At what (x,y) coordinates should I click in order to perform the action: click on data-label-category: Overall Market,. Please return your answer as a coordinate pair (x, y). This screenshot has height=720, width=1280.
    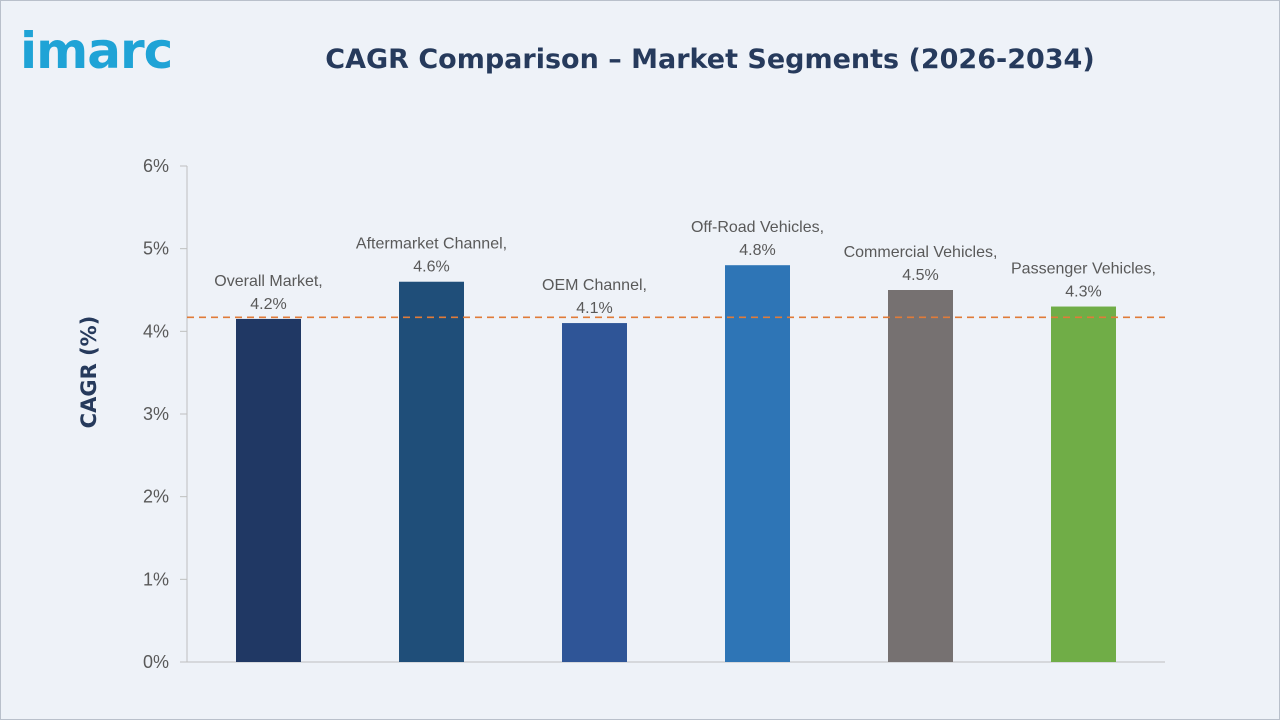
    Looking at the image, I should click on (268, 281).